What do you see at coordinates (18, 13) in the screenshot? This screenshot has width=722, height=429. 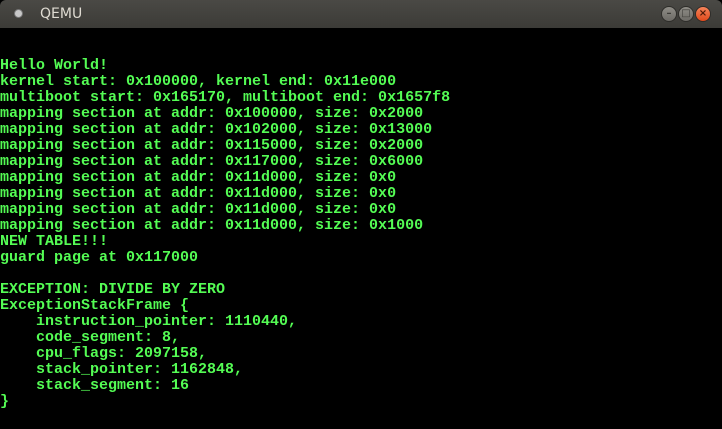 I see `app-indicator-icon` at bounding box center [18, 13].